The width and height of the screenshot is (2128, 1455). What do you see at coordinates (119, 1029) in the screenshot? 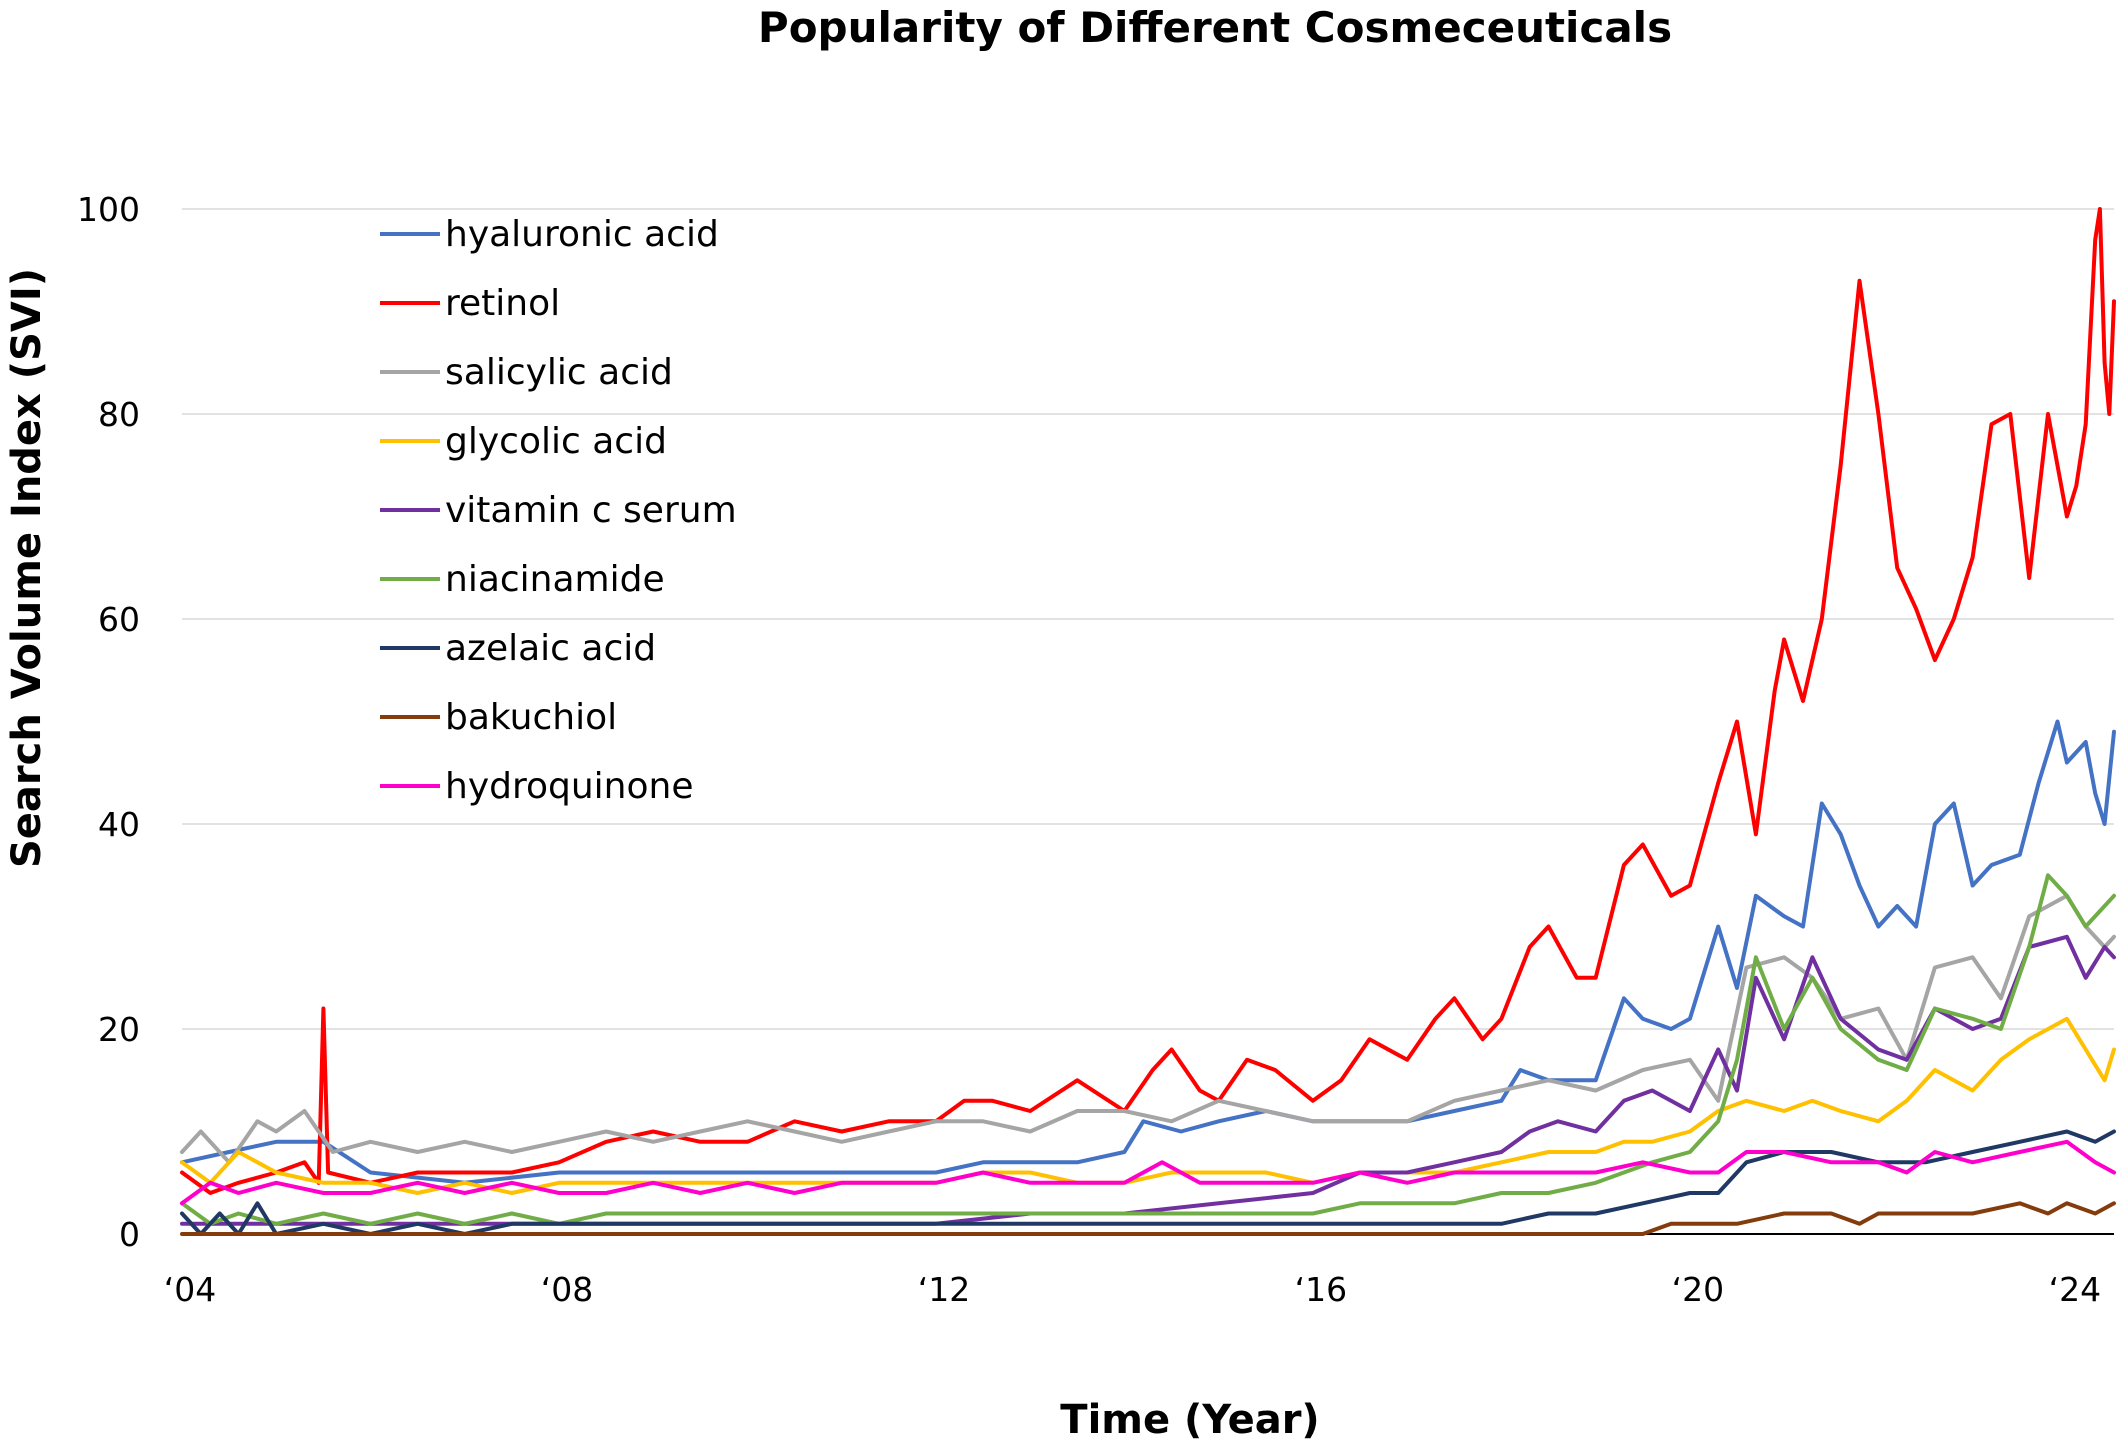
I see `y-tick-label: 20` at bounding box center [119, 1029].